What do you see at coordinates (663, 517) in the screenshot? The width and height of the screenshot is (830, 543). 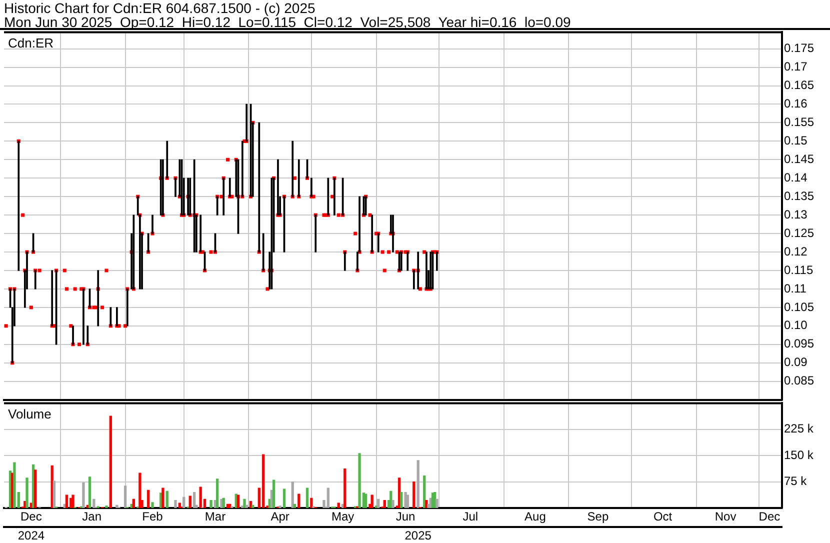 I see `x-tick-label: Oct` at bounding box center [663, 517].